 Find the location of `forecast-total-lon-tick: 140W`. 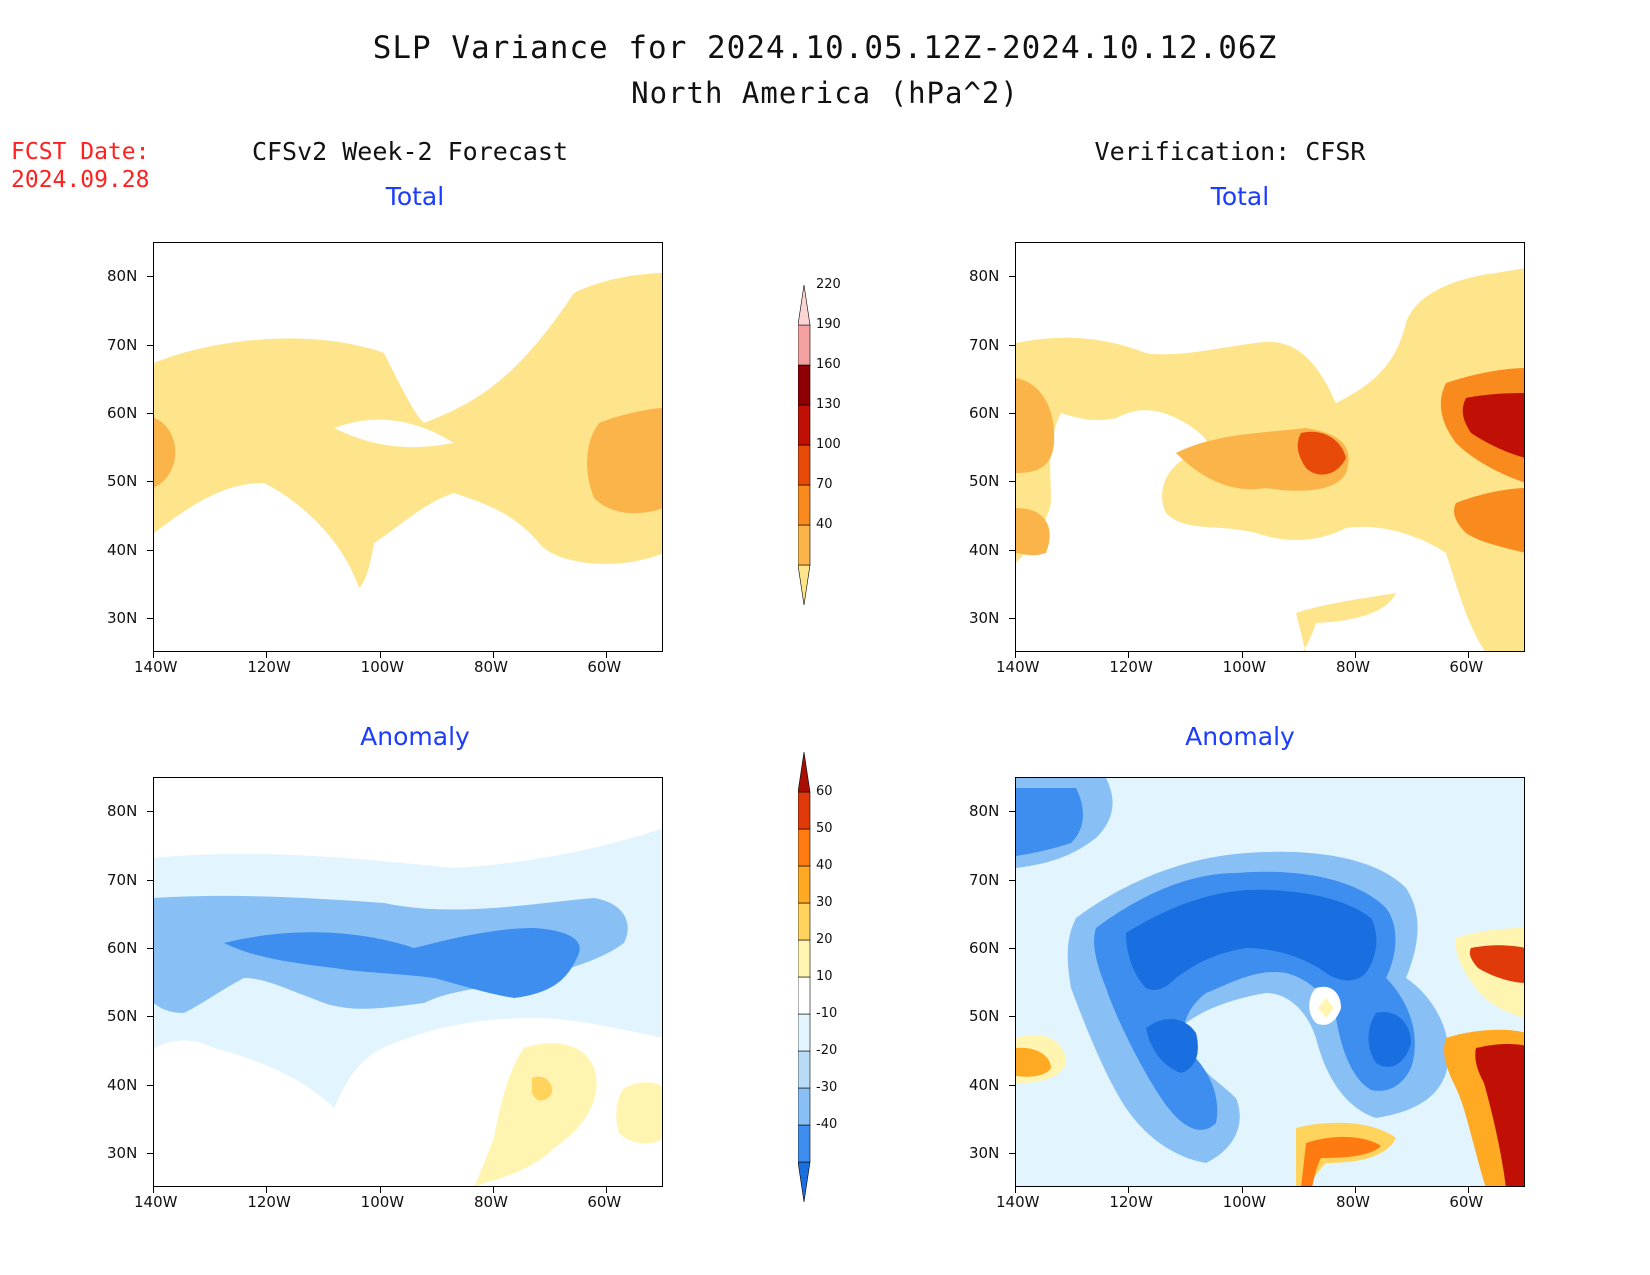

forecast-total-lon-tick: 140W is located at coordinates (156, 667).